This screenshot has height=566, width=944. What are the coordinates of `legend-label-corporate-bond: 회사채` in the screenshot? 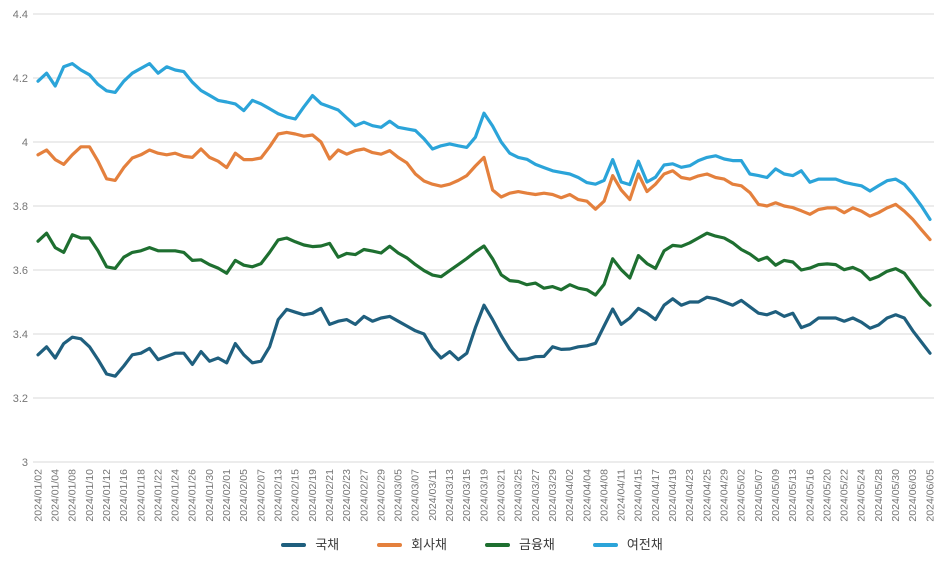 It's located at (429, 544).